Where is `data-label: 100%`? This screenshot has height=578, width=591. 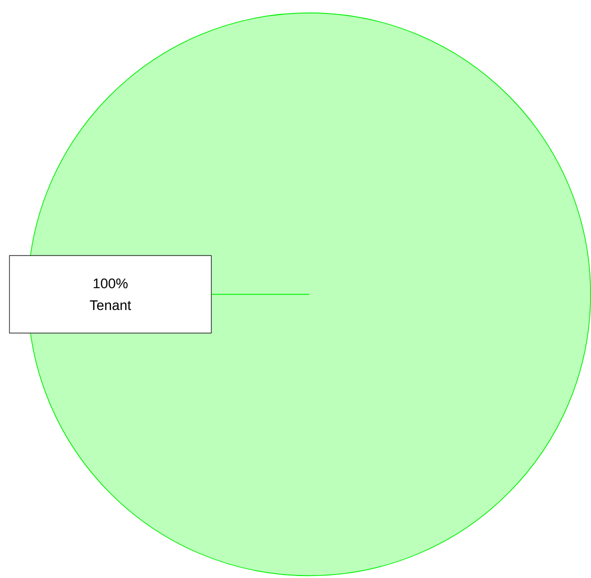 data-label: 100% is located at coordinates (111, 283).